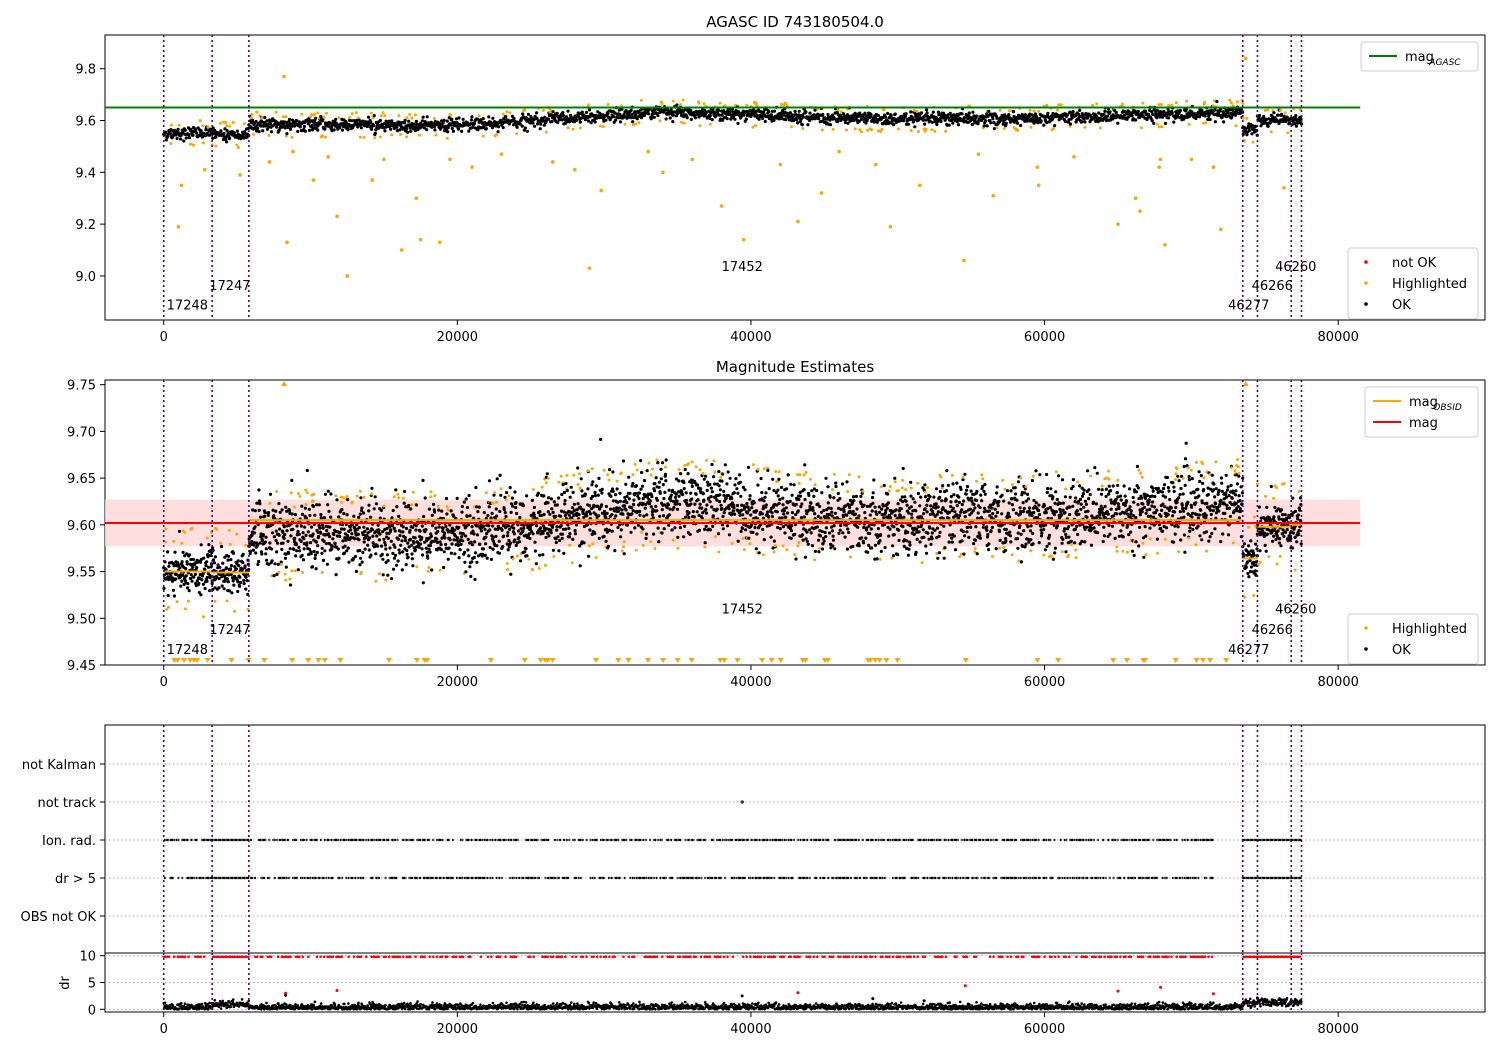 The width and height of the screenshot is (1500, 1054). What do you see at coordinates (81, 526) in the screenshot?
I see `panel2-ytick-label: 9.60` at bounding box center [81, 526].